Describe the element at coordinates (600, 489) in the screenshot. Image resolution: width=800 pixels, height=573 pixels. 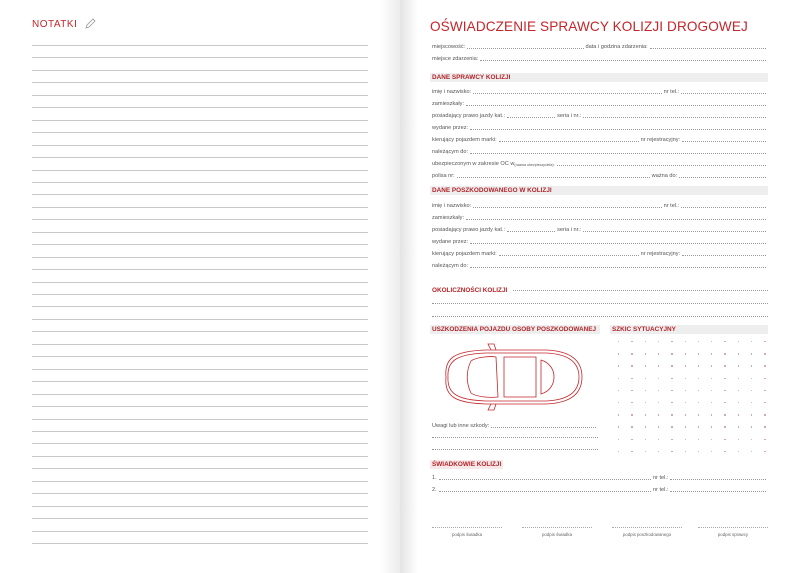
I see `witness-row: 2. nr tel.:` at that location.